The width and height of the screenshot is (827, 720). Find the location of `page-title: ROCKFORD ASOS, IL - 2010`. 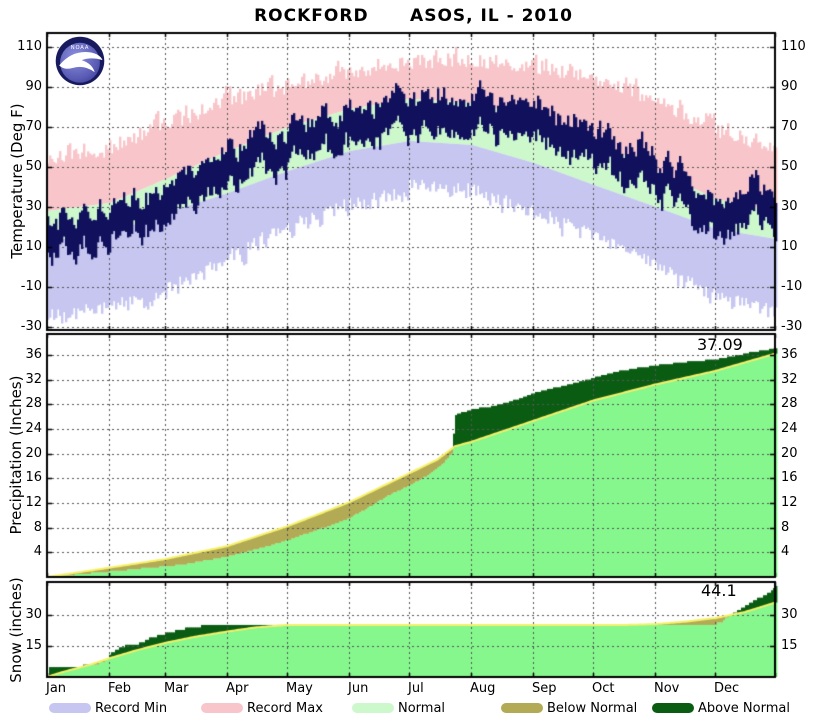

page-title: ROCKFORD ASOS, IL - 2010 is located at coordinates (413, 16).